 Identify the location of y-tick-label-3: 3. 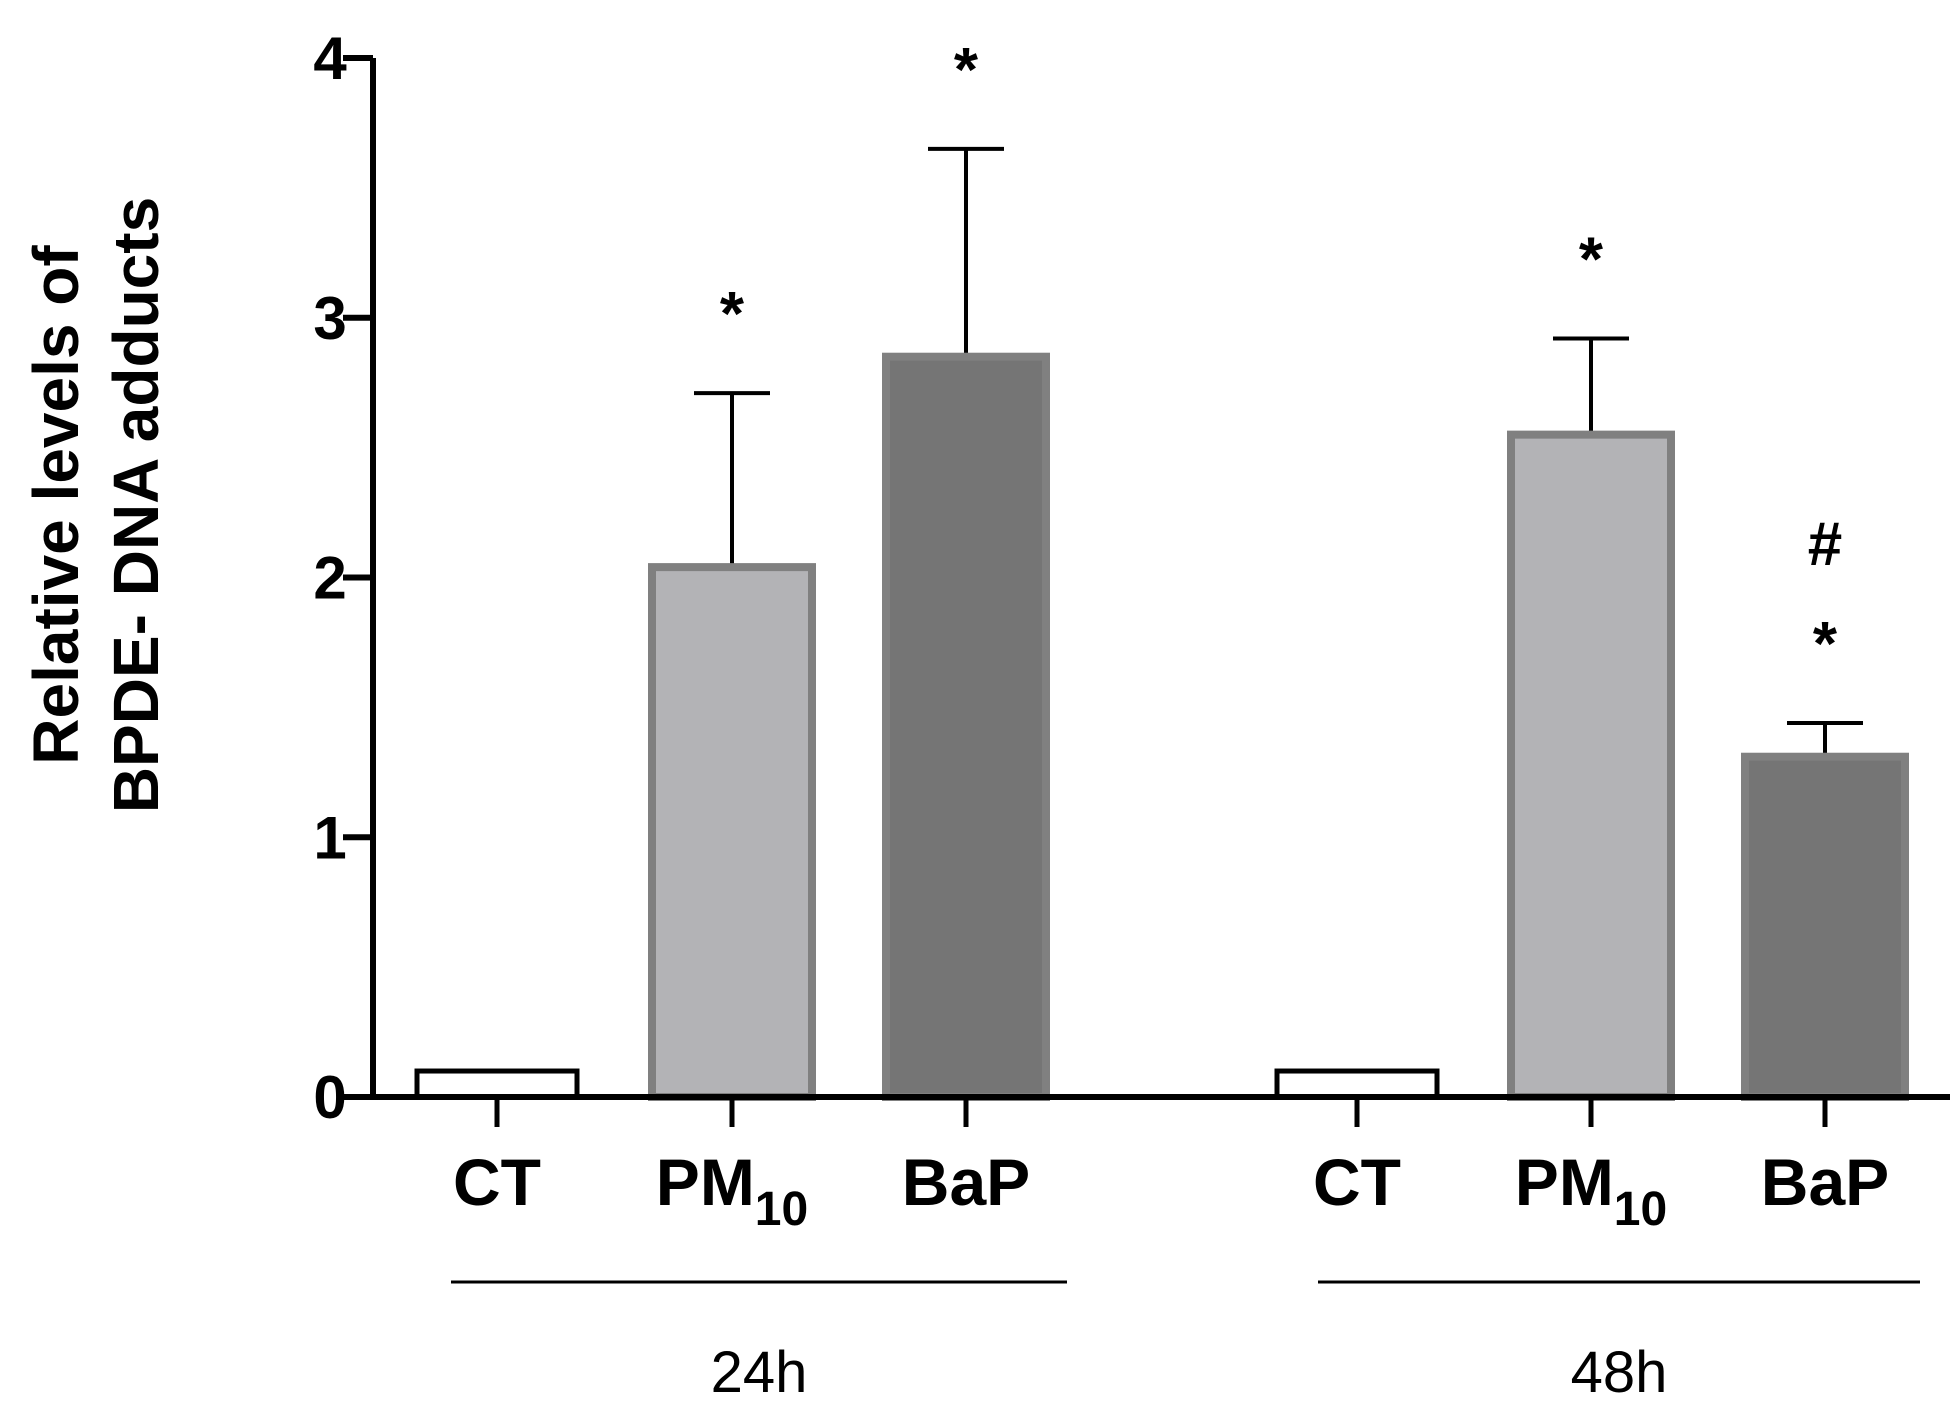
(329, 318).